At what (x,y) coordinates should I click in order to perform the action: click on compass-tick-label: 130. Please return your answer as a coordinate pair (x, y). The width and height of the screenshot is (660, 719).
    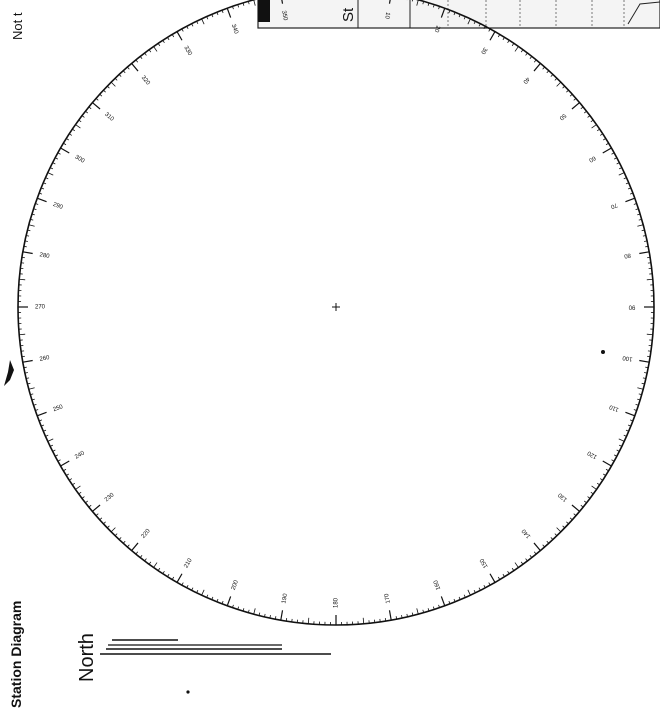
    Looking at the image, I should click on (563, 496).